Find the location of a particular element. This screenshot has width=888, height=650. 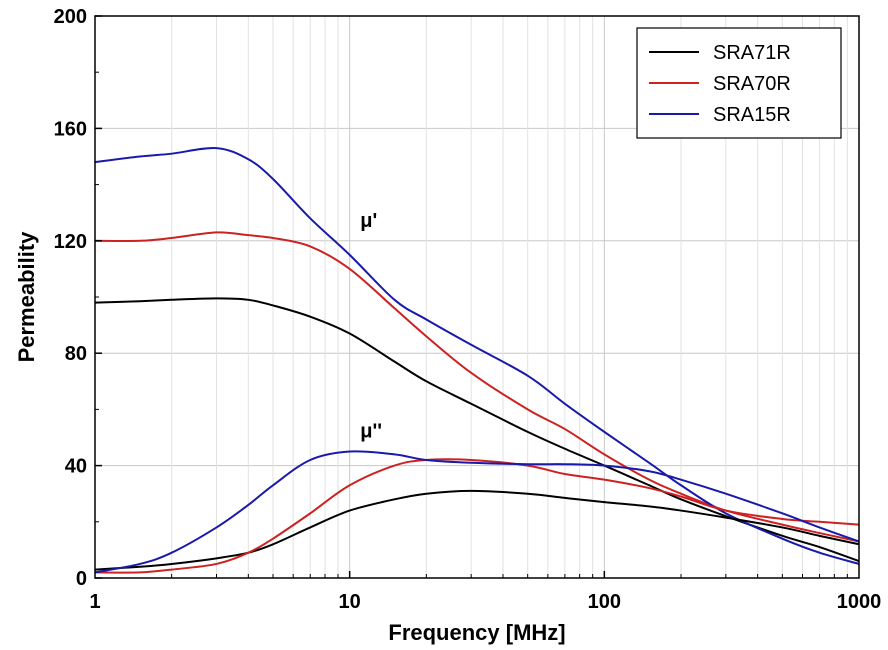

legend-label: SRA15R is located at coordinates (752, 115).